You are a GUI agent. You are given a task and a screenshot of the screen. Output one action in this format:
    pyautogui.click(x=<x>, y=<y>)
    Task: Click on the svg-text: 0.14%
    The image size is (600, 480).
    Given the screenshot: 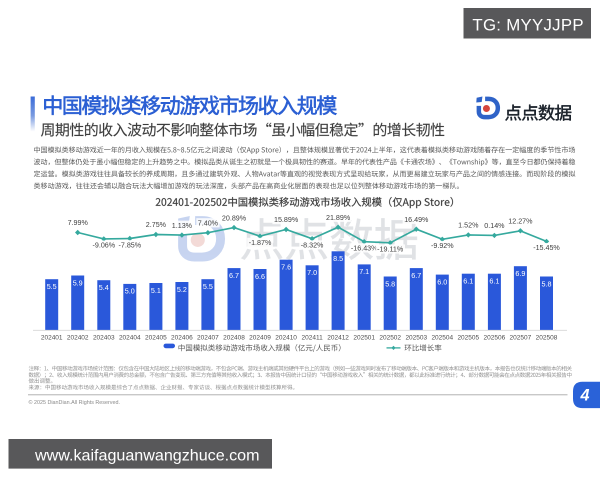 What is the action you would take?
    pyautogui.click(x=494, y=226)
    